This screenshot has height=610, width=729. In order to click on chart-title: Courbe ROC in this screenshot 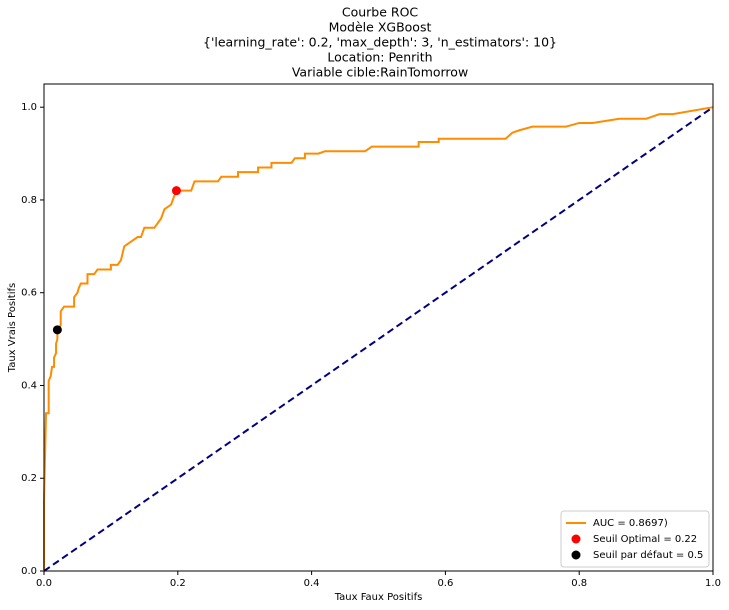, I will do `click(380, 12)`.